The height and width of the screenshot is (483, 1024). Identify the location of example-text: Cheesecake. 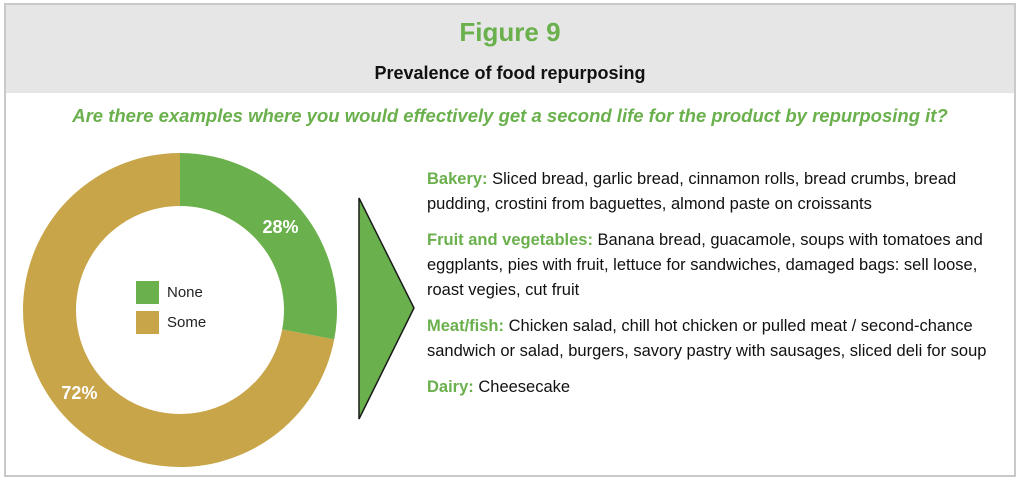
(522, 387).